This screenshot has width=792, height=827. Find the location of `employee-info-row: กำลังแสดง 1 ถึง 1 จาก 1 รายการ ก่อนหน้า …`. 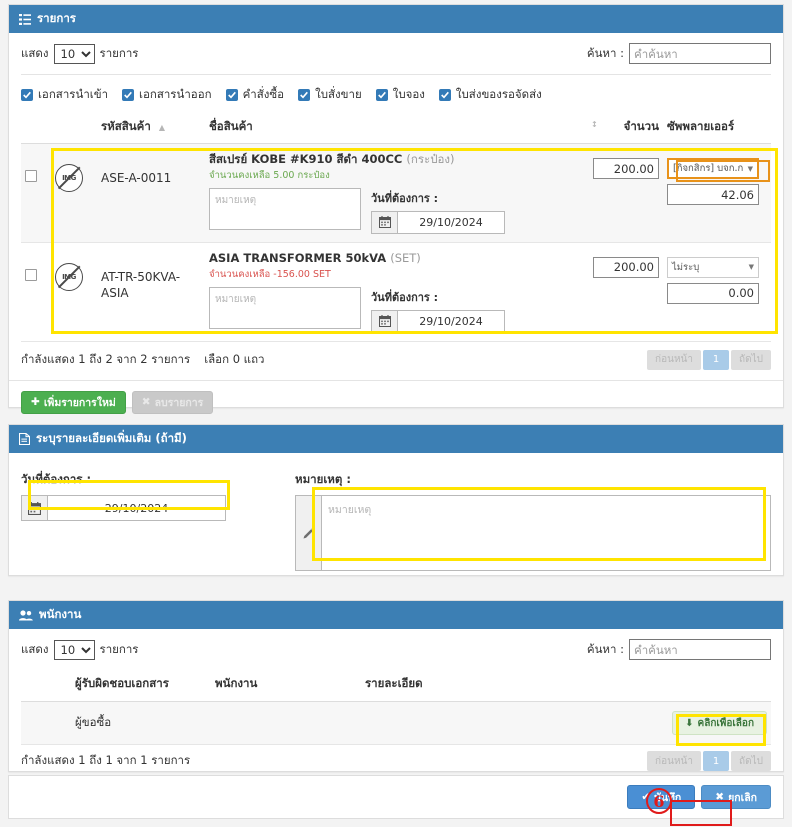

employee-info-row: กำลังแสดง 1 ถึง 1 จาก 1 รายการ ก่อนหน้า … is located at coordinates (396, 761).